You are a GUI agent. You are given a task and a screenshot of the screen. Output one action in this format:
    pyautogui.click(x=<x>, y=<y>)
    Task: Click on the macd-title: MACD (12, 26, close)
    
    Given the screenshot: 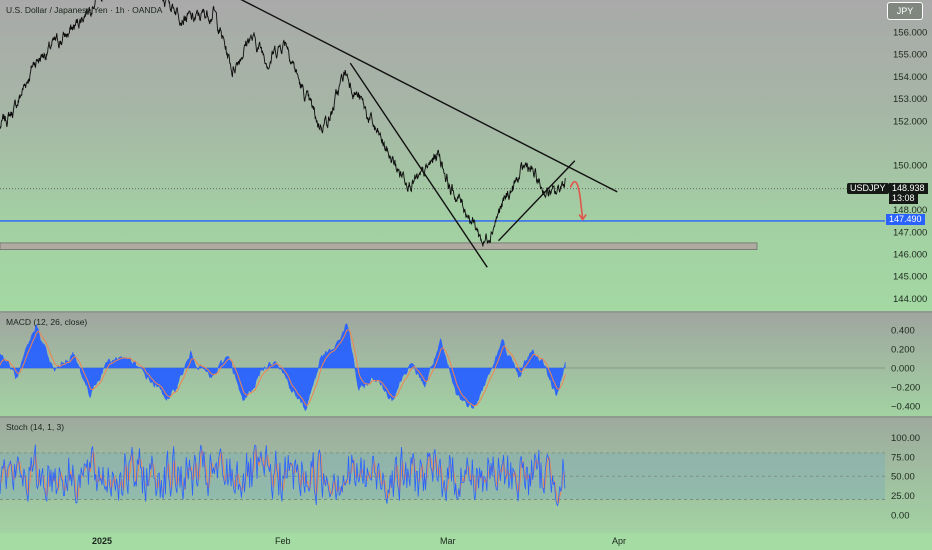 What is the action you would take?
    pyautogui.click(x=47, y=322)
    